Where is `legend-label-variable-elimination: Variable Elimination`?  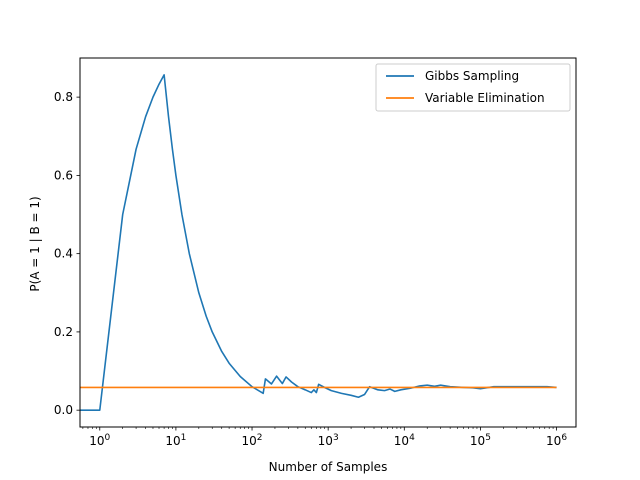
legend-label-variable-elimination: Variable Elimination is located at coordinates (485, 98).